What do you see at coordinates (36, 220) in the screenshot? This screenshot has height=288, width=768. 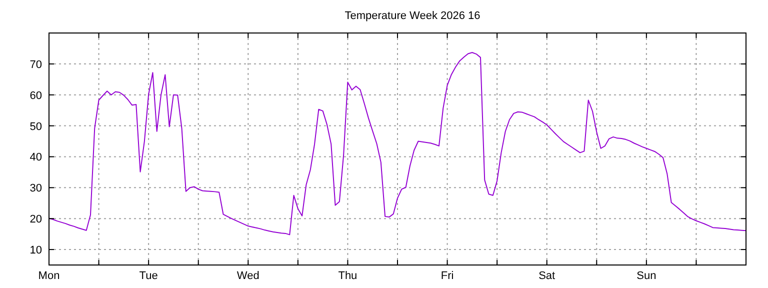 I see `y-tick-label: 20` at bounding box center [36, 220].